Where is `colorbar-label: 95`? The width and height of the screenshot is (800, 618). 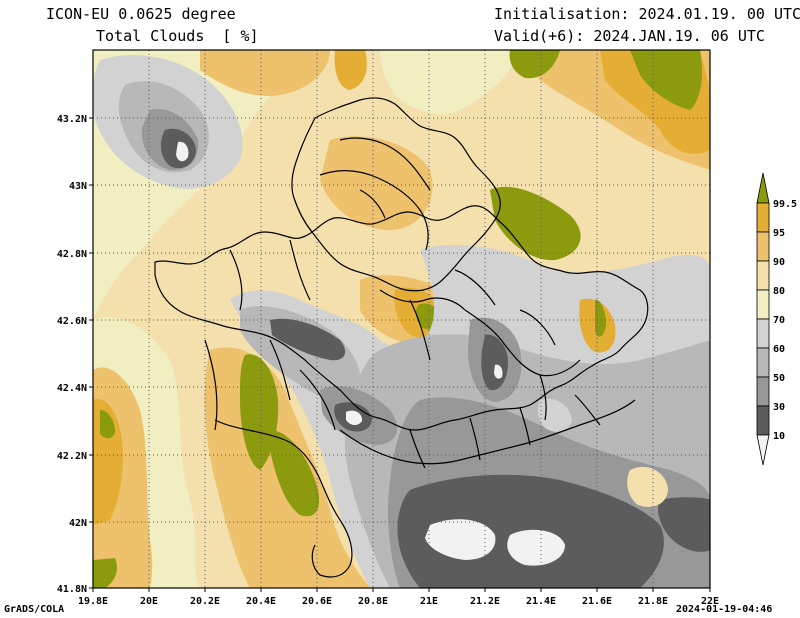
colorbar-label: 95 is located at coordinates (779, 233).